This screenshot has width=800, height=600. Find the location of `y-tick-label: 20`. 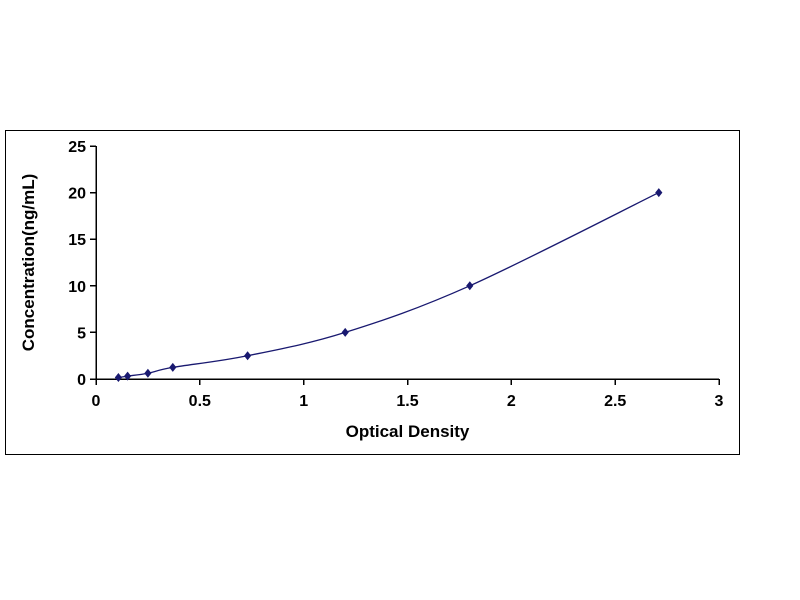

y-tick-label: 20 is located at coordinates (77, 194).